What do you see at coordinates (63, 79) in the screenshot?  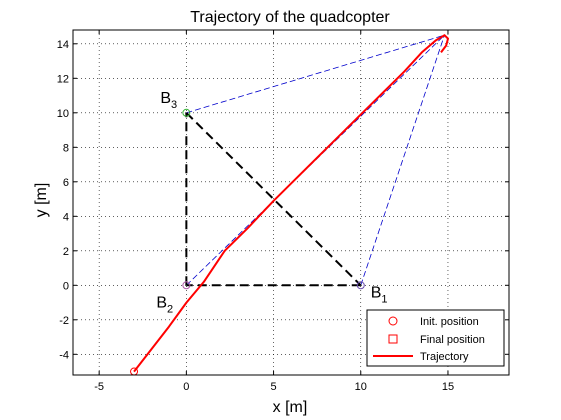 I see `y-tick-label: 12` at bounding box center [63, 79].